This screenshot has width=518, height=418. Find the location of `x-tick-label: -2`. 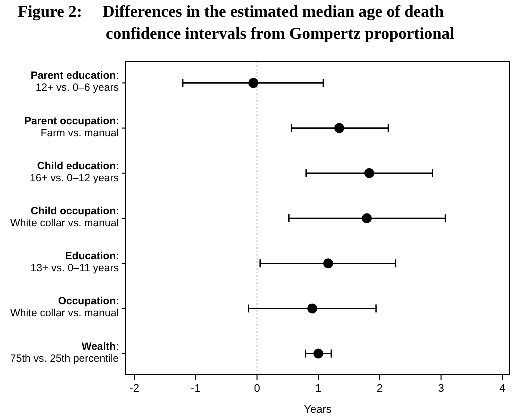

x-tick-label: -2 is located at coordinates (135, 389).